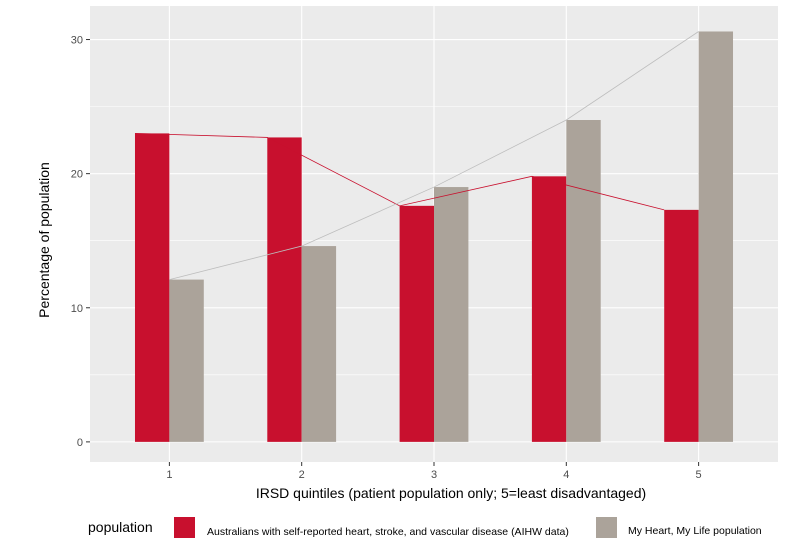 The width and height of the screenshot is (799, 541). What do you see at coordinates (169, 475) in the screenshot?
I see `x-tick-label: 1` at bounding box center [169, 475].